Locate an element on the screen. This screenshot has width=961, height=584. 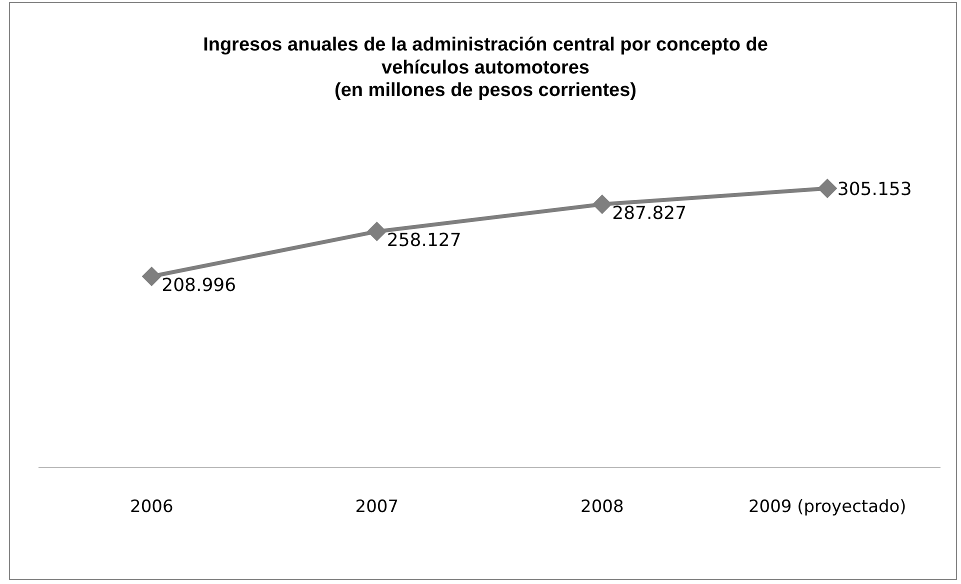
x-tick-label: 2009 (proyectado) is located at coordinates (827, 507).